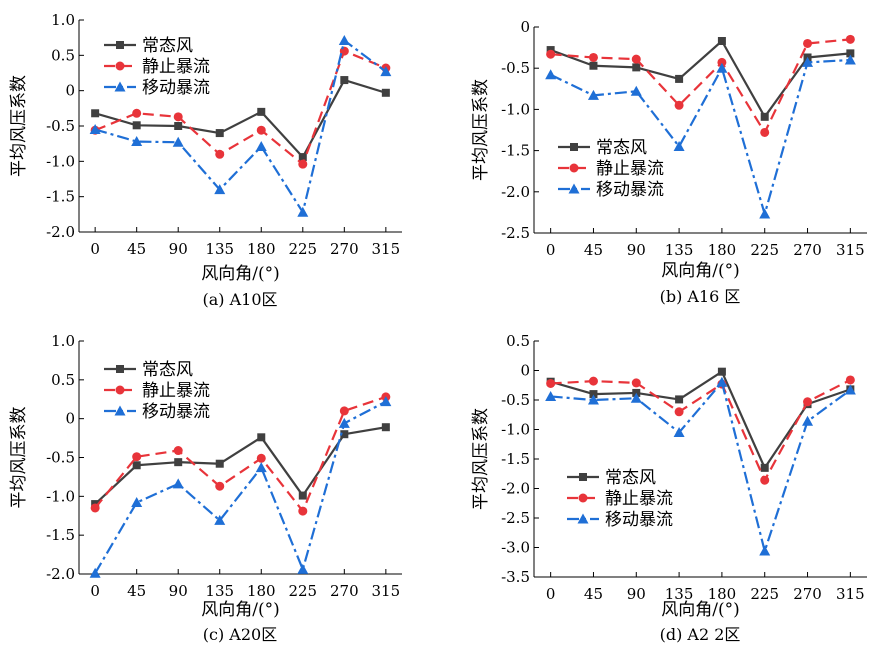  Describe the element at coordinates (700, 634) in the screenshot. I see `panel-caption: (d) A2 2区` at that location.